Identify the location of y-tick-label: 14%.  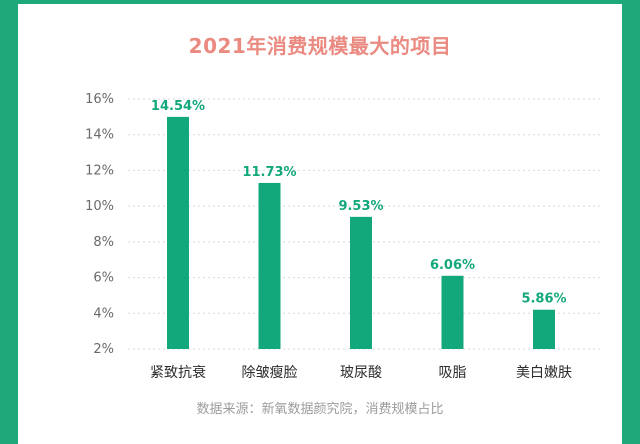
(99, 135).